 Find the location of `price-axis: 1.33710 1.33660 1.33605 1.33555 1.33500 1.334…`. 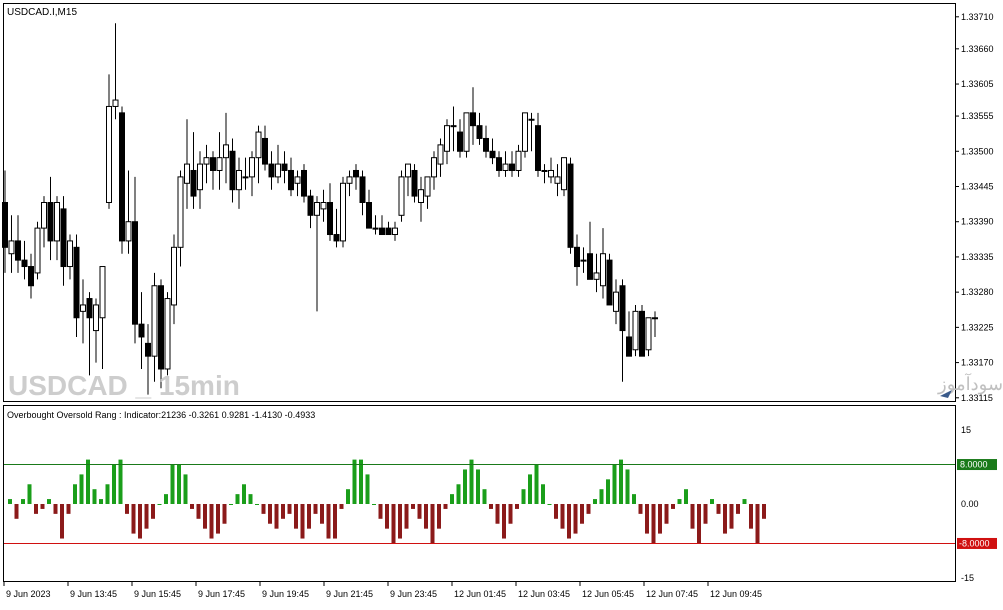

price-axis: 1.33710 1.33660 1.33605 1.33555 1.33500 1.334… is located at coordinates (974, 207).